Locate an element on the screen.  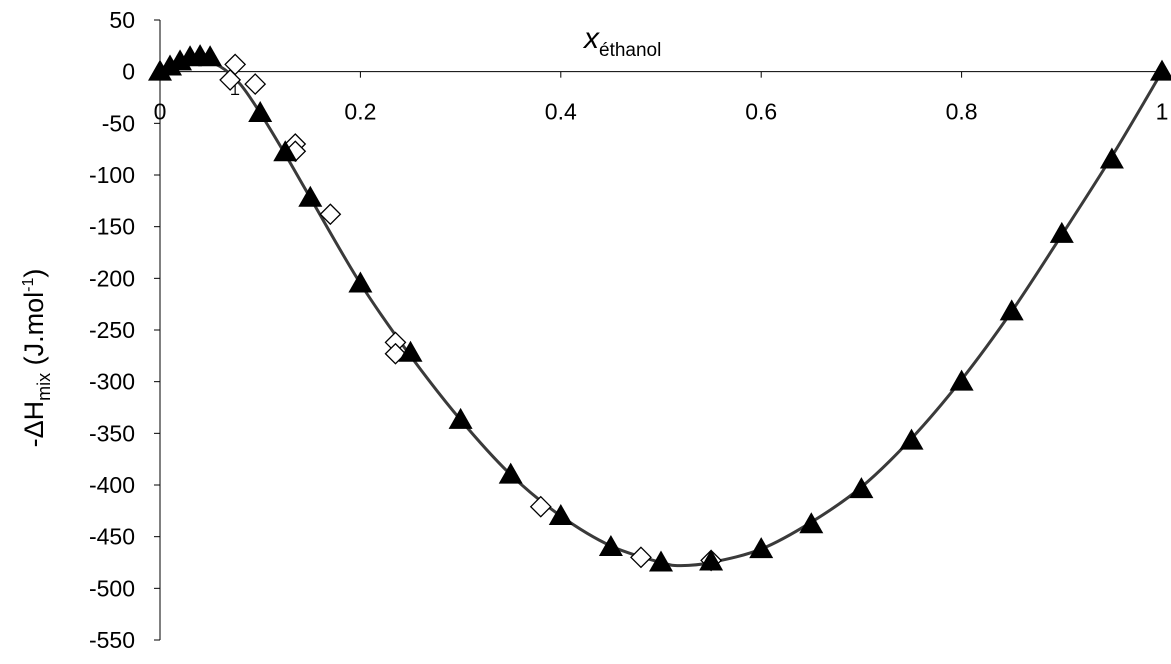
x-tick-label: 0.6 is located at coordinates (761, 112).